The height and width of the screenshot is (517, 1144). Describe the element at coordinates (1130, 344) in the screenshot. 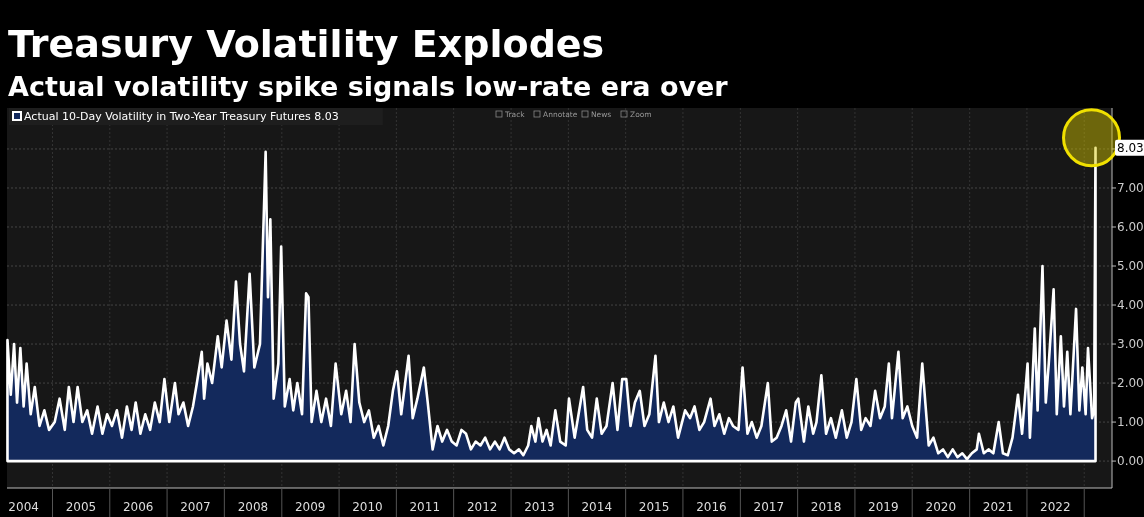

I see `y-tick-label: 3.00` at that location.